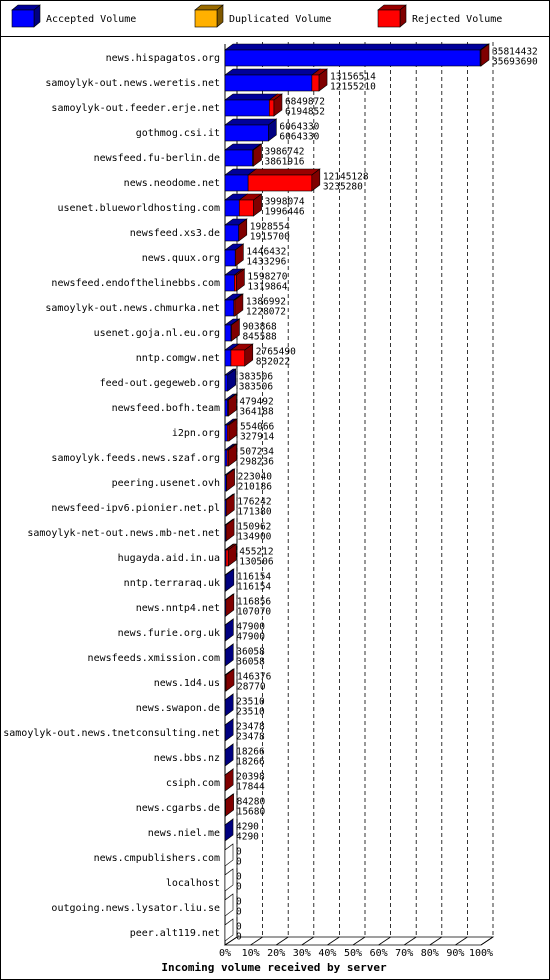  I want to click on offered-label: 12145128, so click(346, 177).